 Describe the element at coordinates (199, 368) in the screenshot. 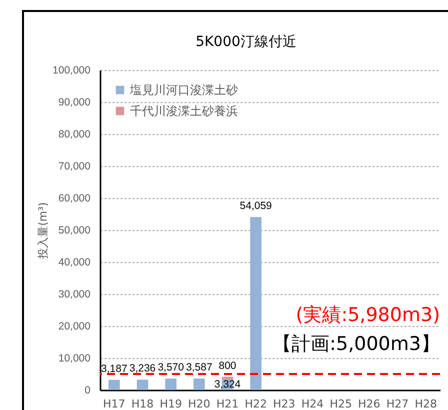

I see `data-label: 3,587` at that location.